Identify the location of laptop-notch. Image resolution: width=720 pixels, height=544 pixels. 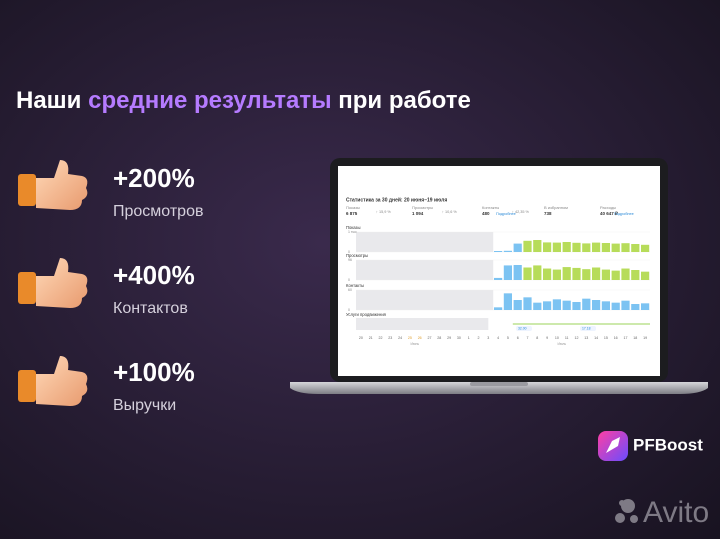
(499, 384).